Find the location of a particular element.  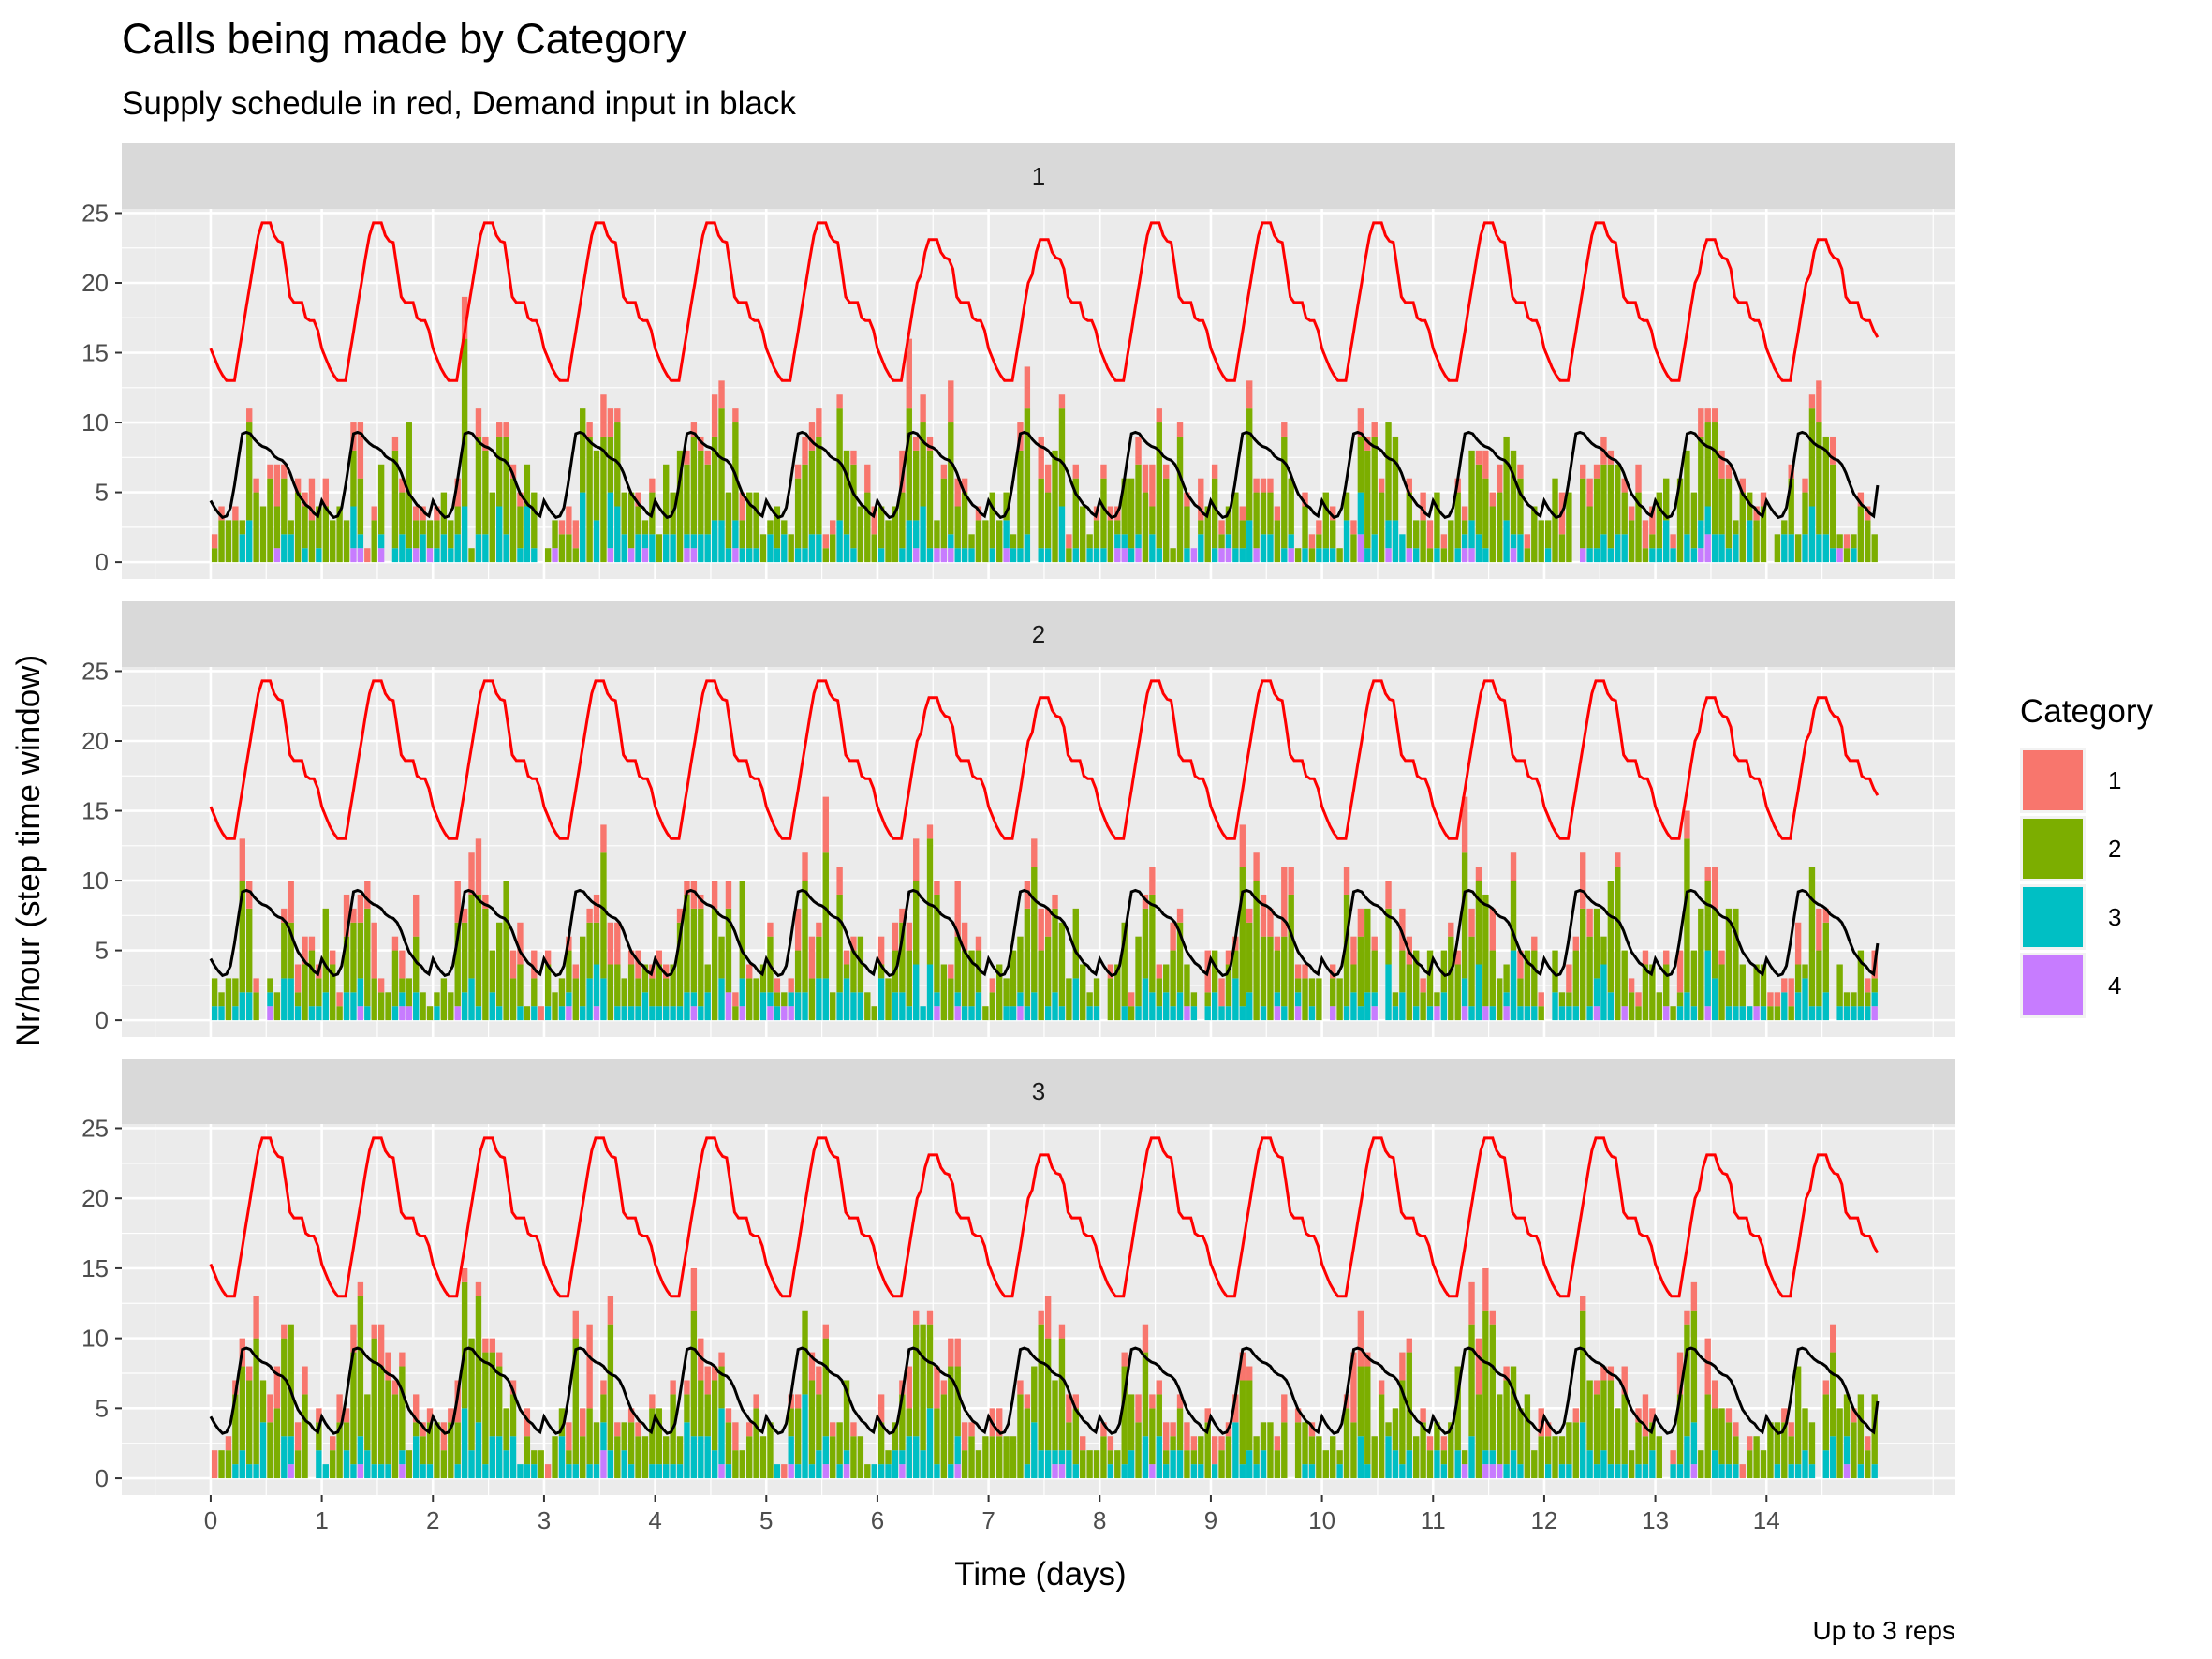

y-tick-label: 15 is located at coordinates (95, 1268).